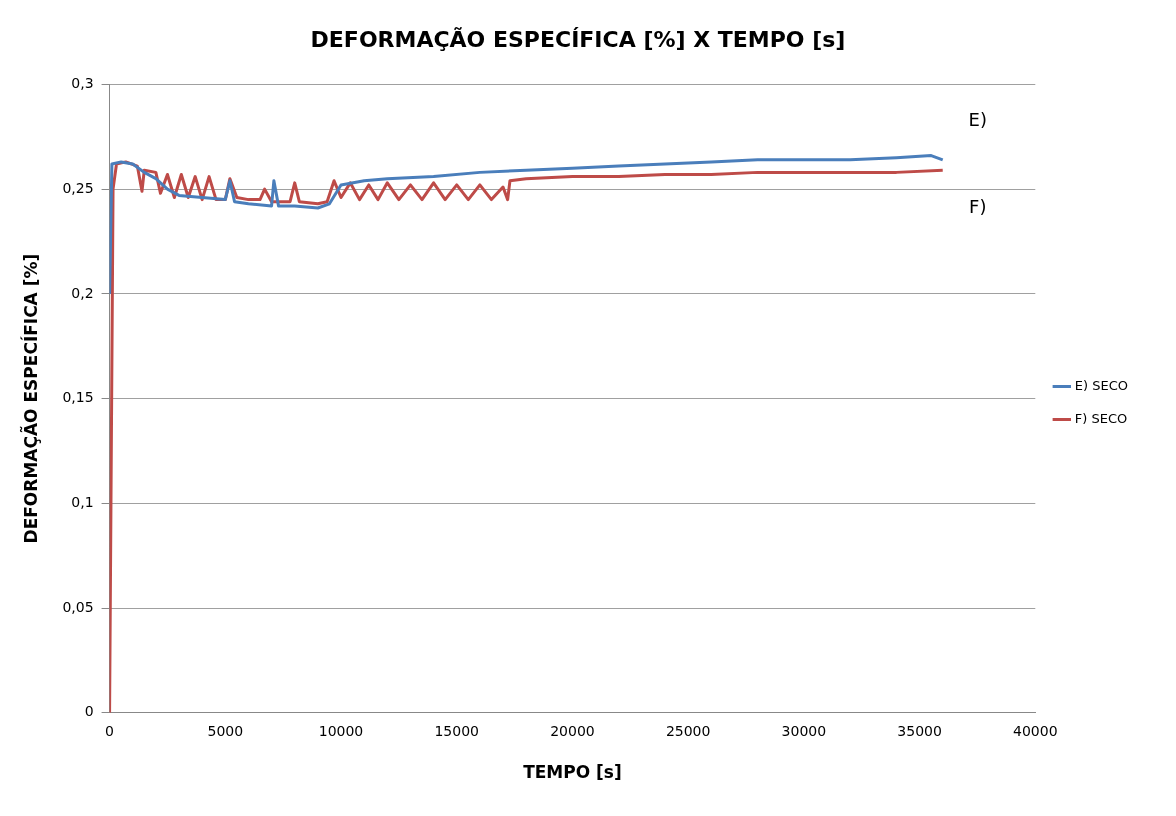 This screenshot has width=1176, height=816. I want to click on x-tick-label: 5000, so click(225, 730).